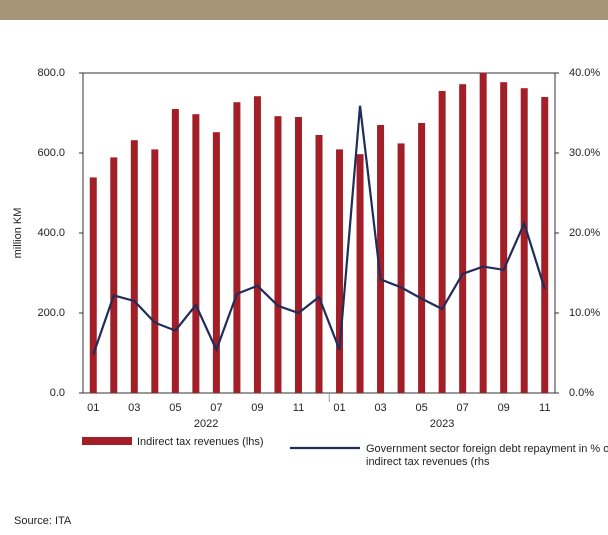 Image resolution: width=608 pixels, height=535 pixels. Describe the element at coordinates (584, 233) in the screenshot. I see `y2-tick-label: 20.0%` at that location.